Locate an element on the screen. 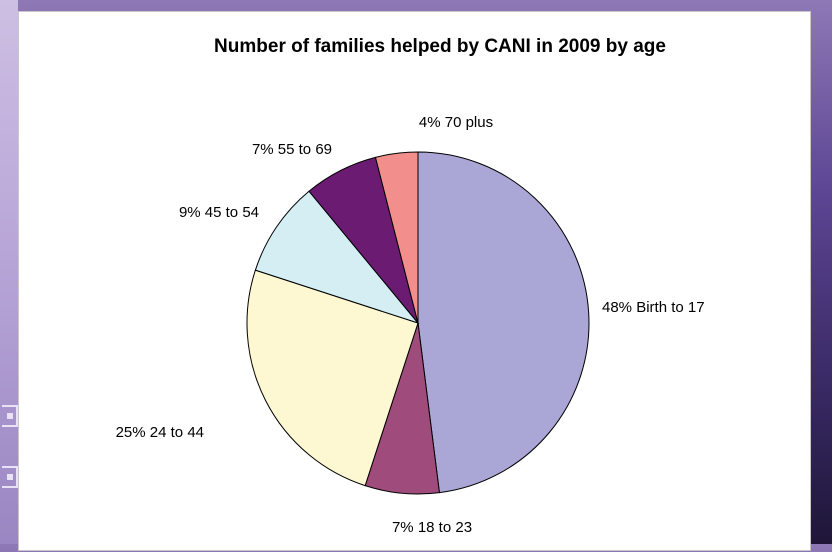  slice-label: 48% Birth to 17 is located at coordinates (653, 307).